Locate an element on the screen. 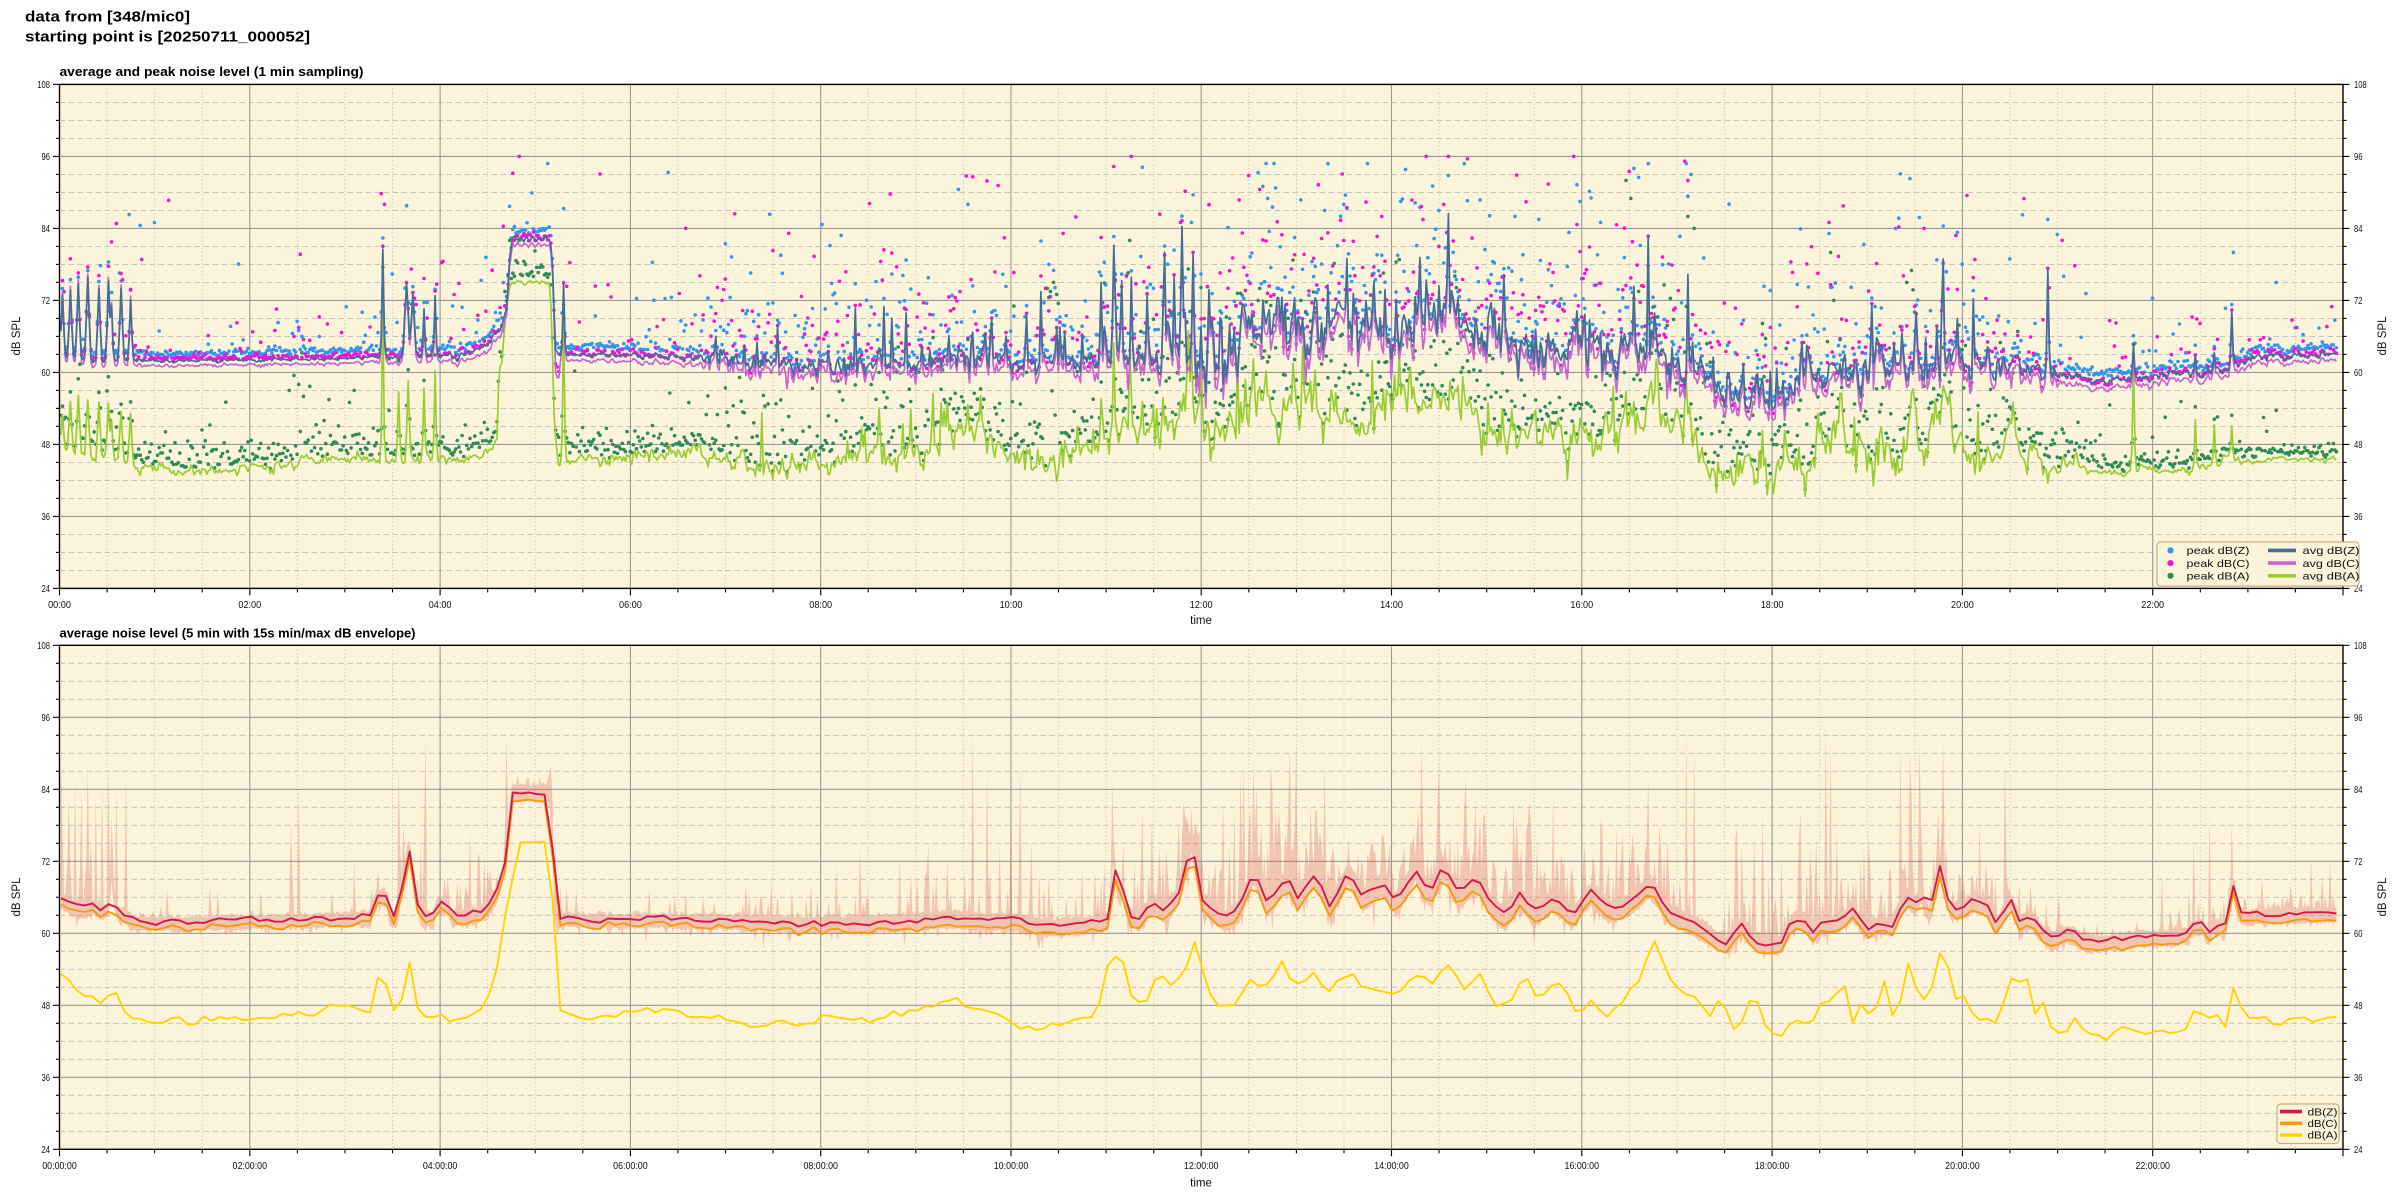 This screenshot has height=1200, width=2400. svg-text: 12:00 is located at coordinates (1201, 605).